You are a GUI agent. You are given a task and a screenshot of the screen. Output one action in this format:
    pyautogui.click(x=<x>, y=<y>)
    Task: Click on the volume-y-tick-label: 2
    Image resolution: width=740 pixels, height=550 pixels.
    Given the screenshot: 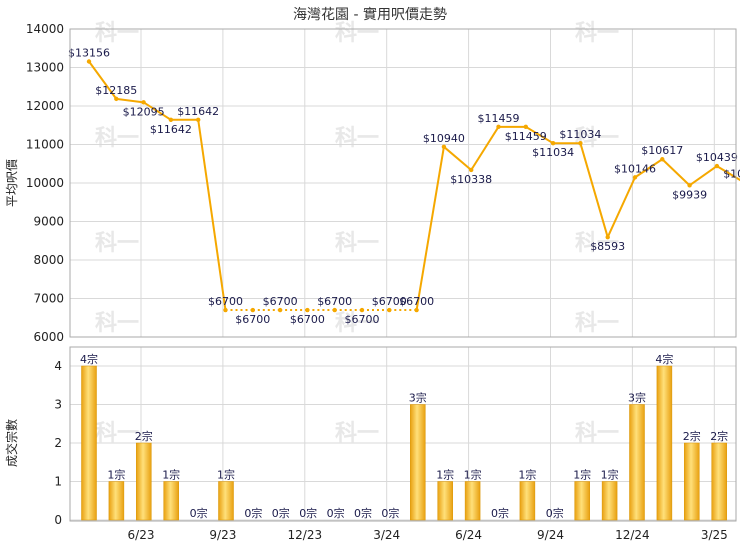 What is the action you would take?
    pyautogui.click(x=58, y=443)
    